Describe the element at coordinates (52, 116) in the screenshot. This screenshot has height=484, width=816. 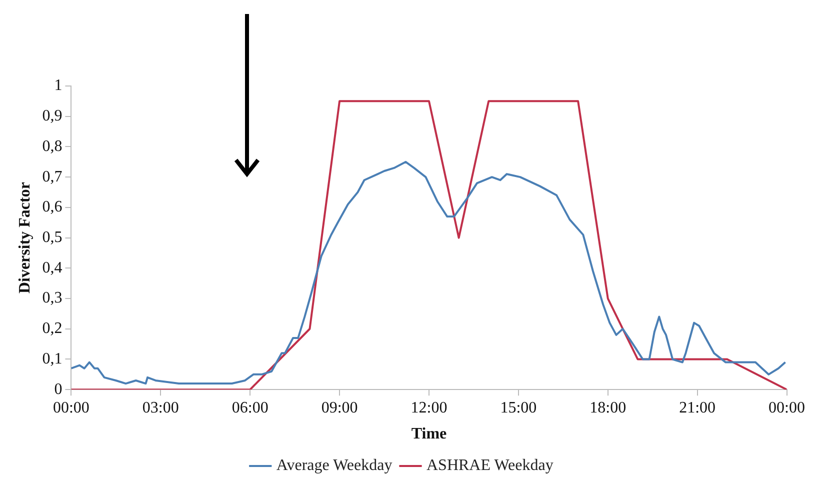
I see `y-tick-label: 0,9` at that location.